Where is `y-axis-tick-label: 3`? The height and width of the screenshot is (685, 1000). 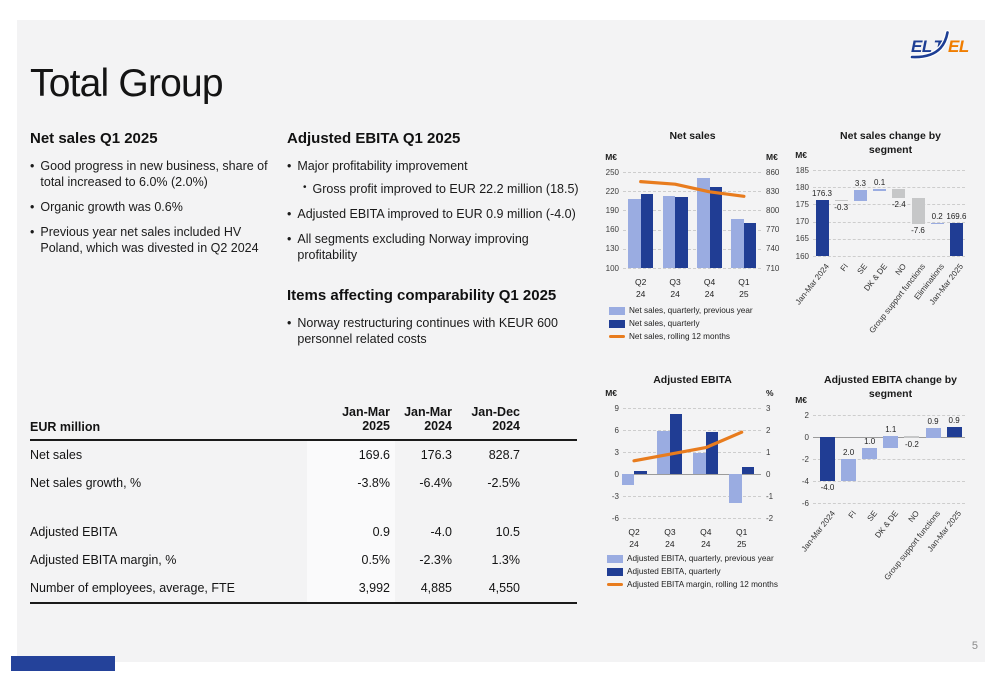 y-axis-tick-label: 3 is located at coordinates (616, 452).